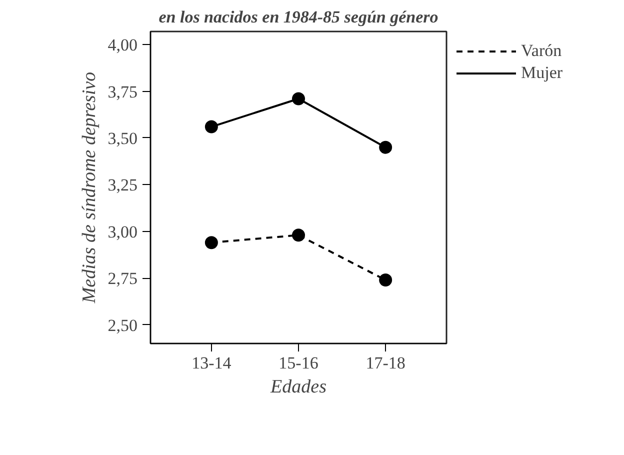  Describe the element at coordinates (298, 17) in the screenshot. I see `chart-title: en los nacidos en 1984-85 según género` at that location.